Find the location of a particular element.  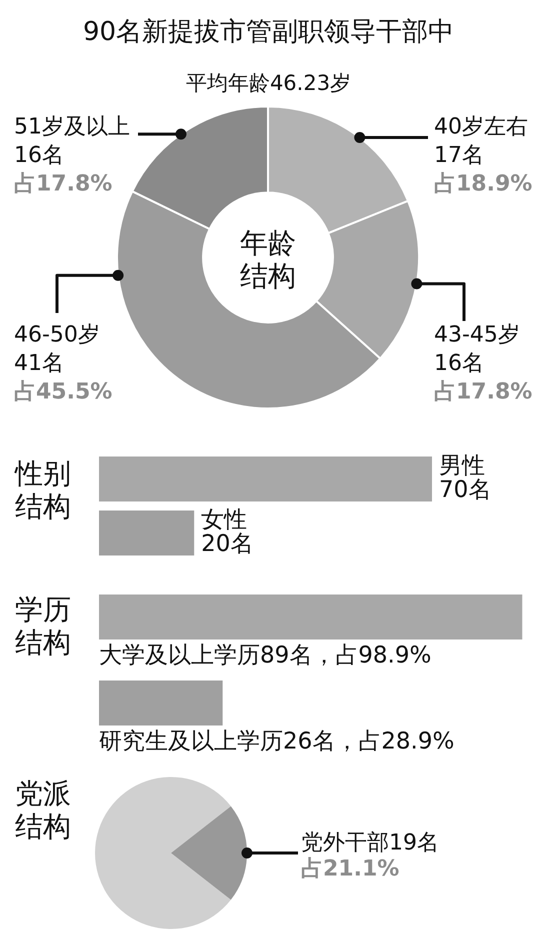

slice-label: 43-45岁 is located at coordinates (477, 335).